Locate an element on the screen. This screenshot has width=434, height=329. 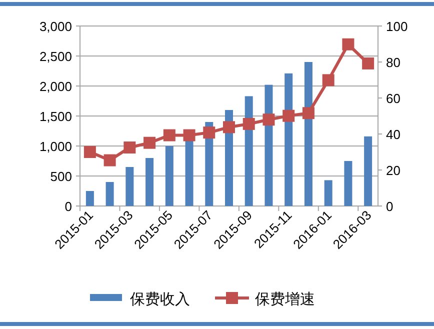
y2-tick-label: 100 is located at coordinates (397, 26).